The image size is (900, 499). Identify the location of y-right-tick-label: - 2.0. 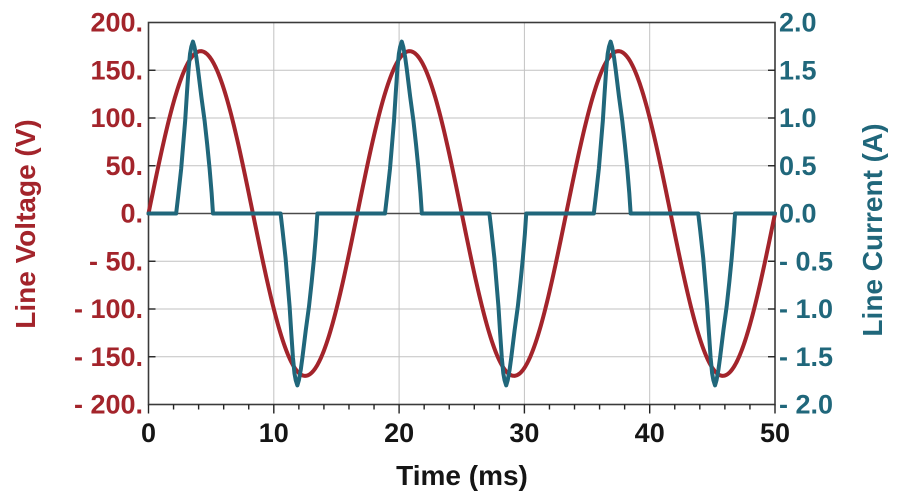
(806, 405).